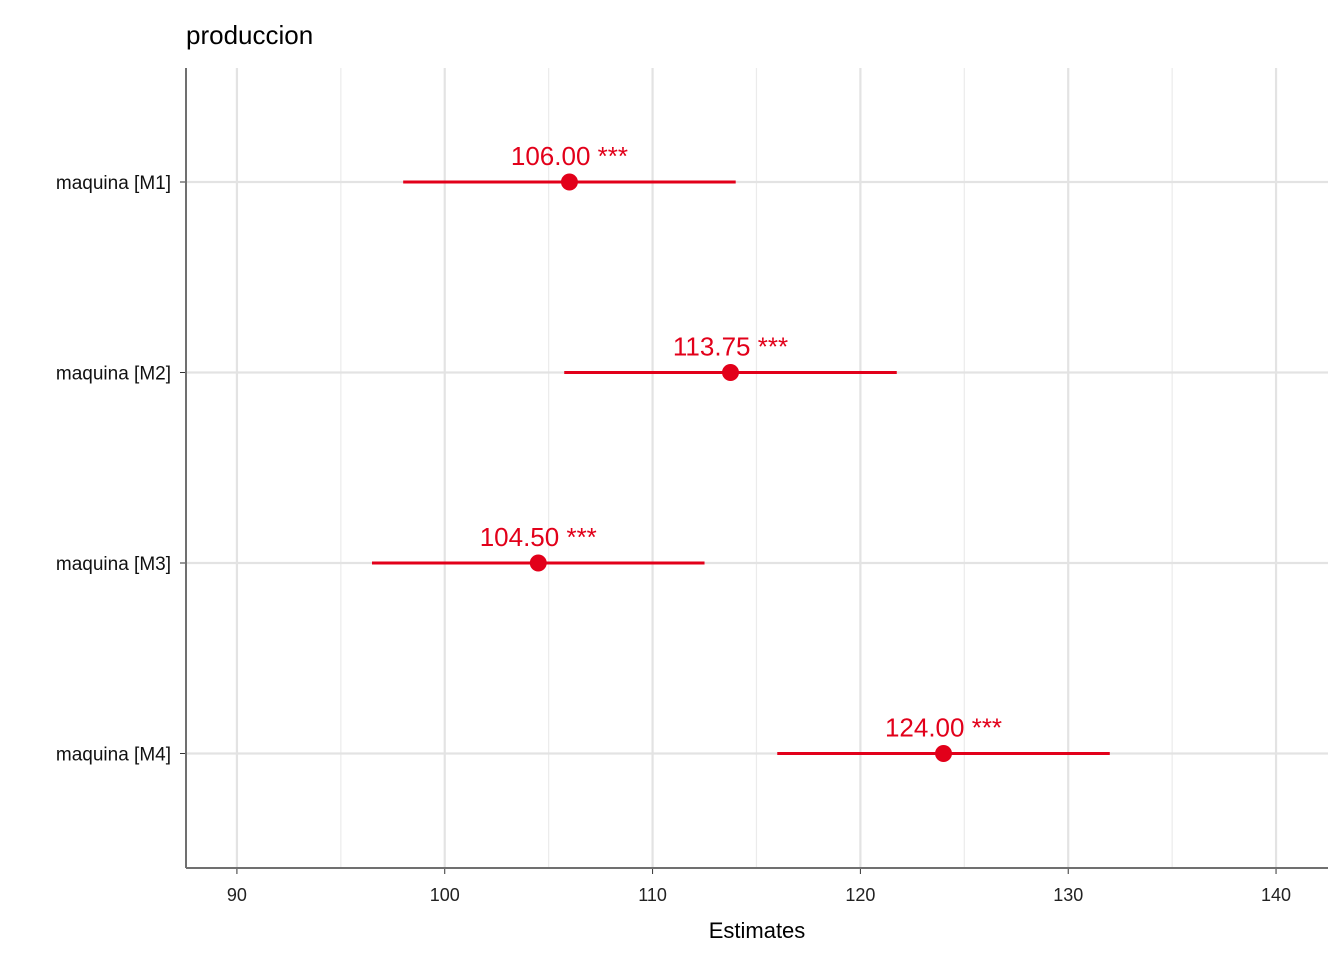 Image resolution: width=1344 pixels, height=965 pixels. I want to click on x-tick-label: 100, so click(445, 895).